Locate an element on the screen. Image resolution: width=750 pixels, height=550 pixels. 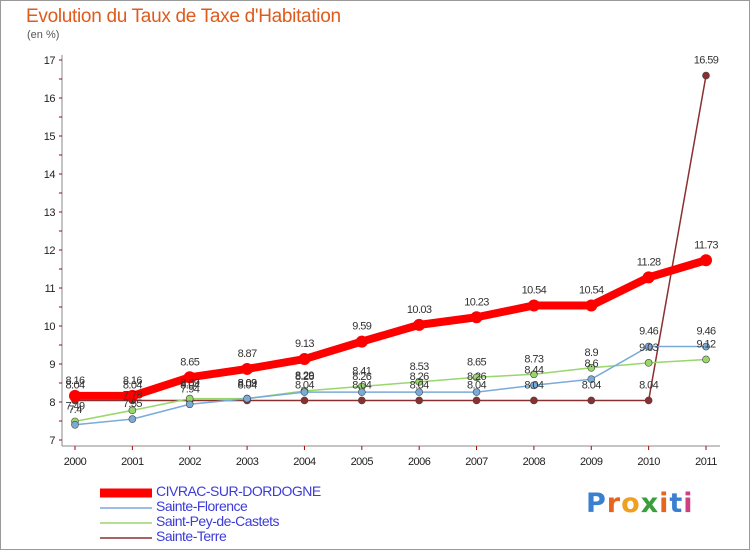
legend-swatch-sainte-florence is located at coordinates (126, 508).